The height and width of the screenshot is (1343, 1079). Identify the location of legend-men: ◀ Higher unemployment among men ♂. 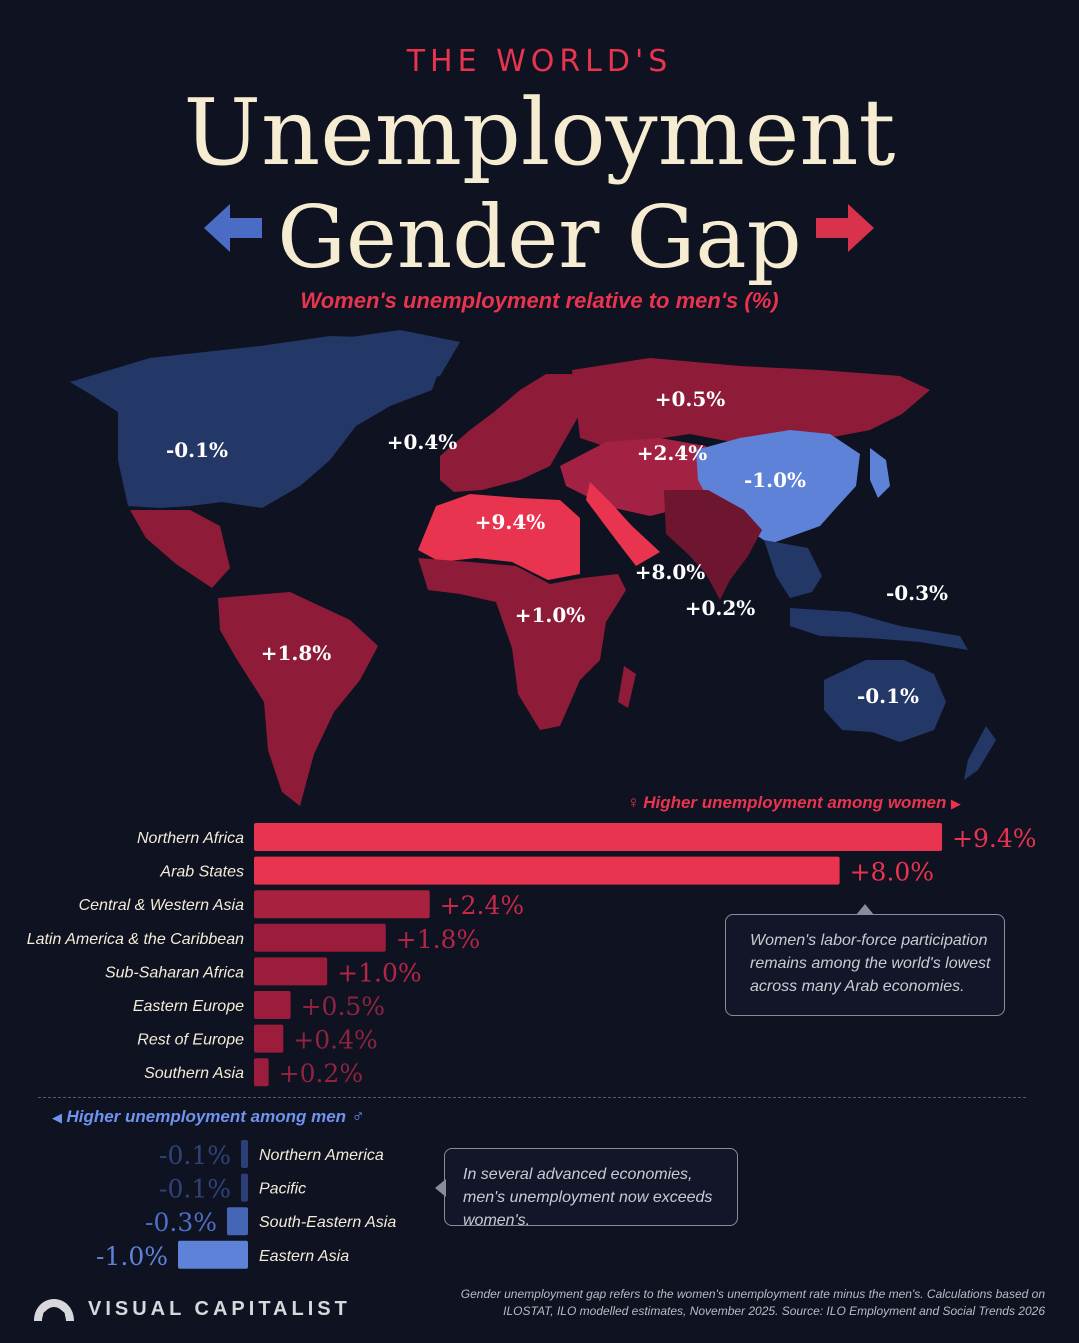
(207, 1117).